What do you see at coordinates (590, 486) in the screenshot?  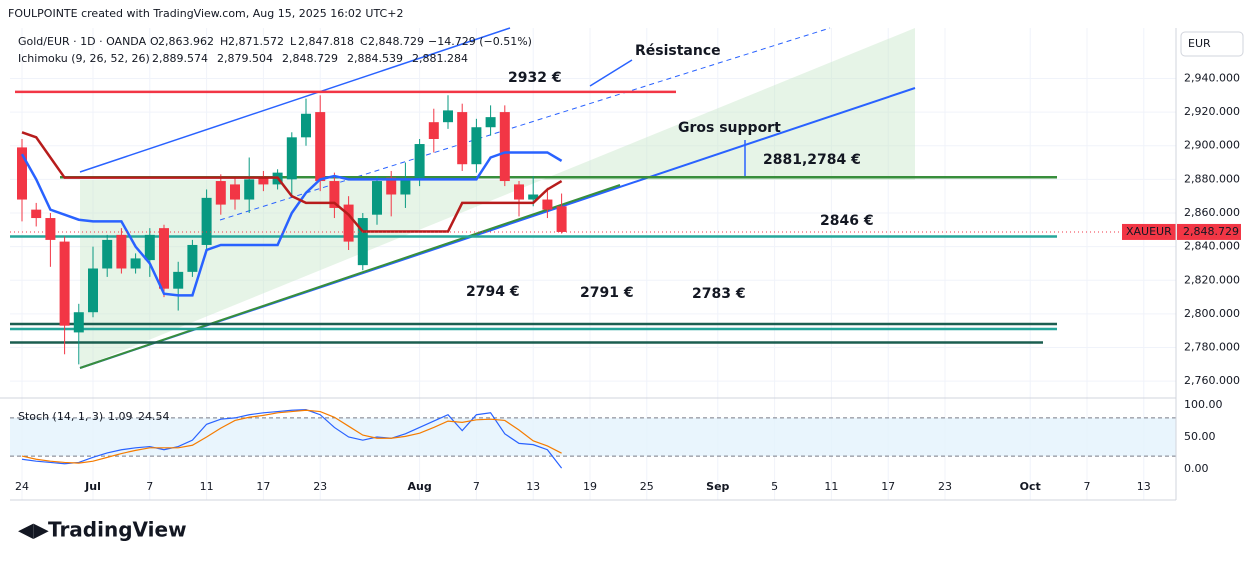 I see `x-tick-label: 19` at bounding box center [590, 486].